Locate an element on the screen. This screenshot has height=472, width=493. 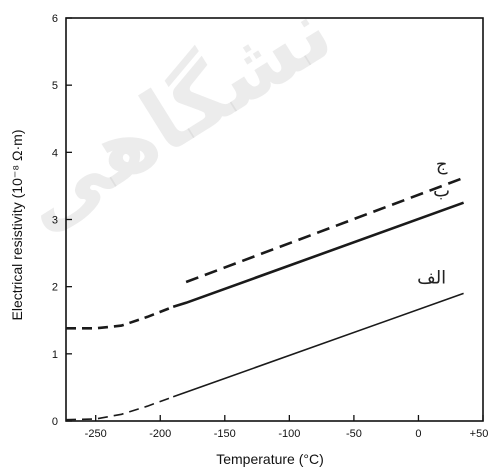
x-tick-label: +50 is located at coordinates (479, 434).